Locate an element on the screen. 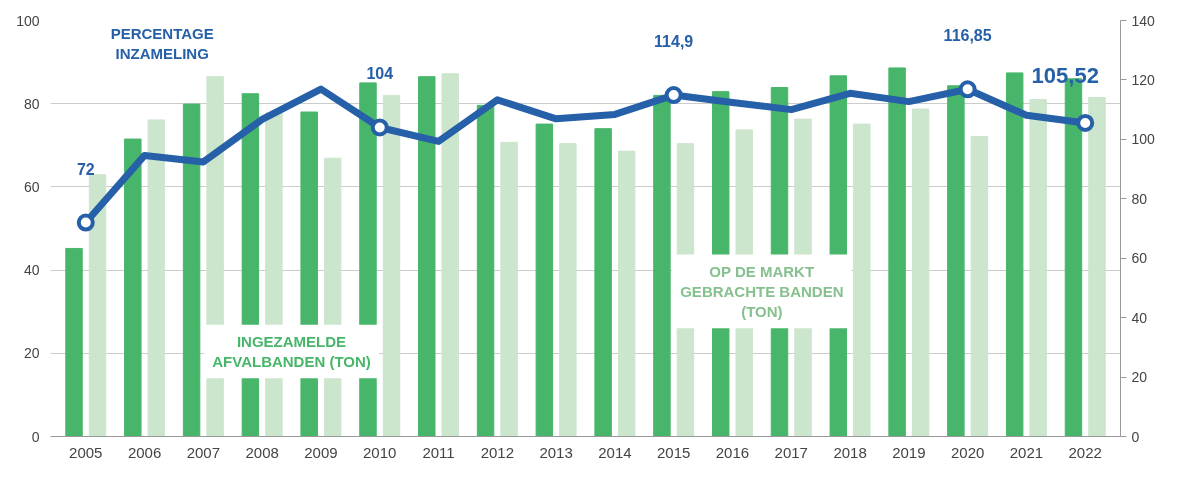  x-tick-label: 2014 is located at coordinates (615, 452).